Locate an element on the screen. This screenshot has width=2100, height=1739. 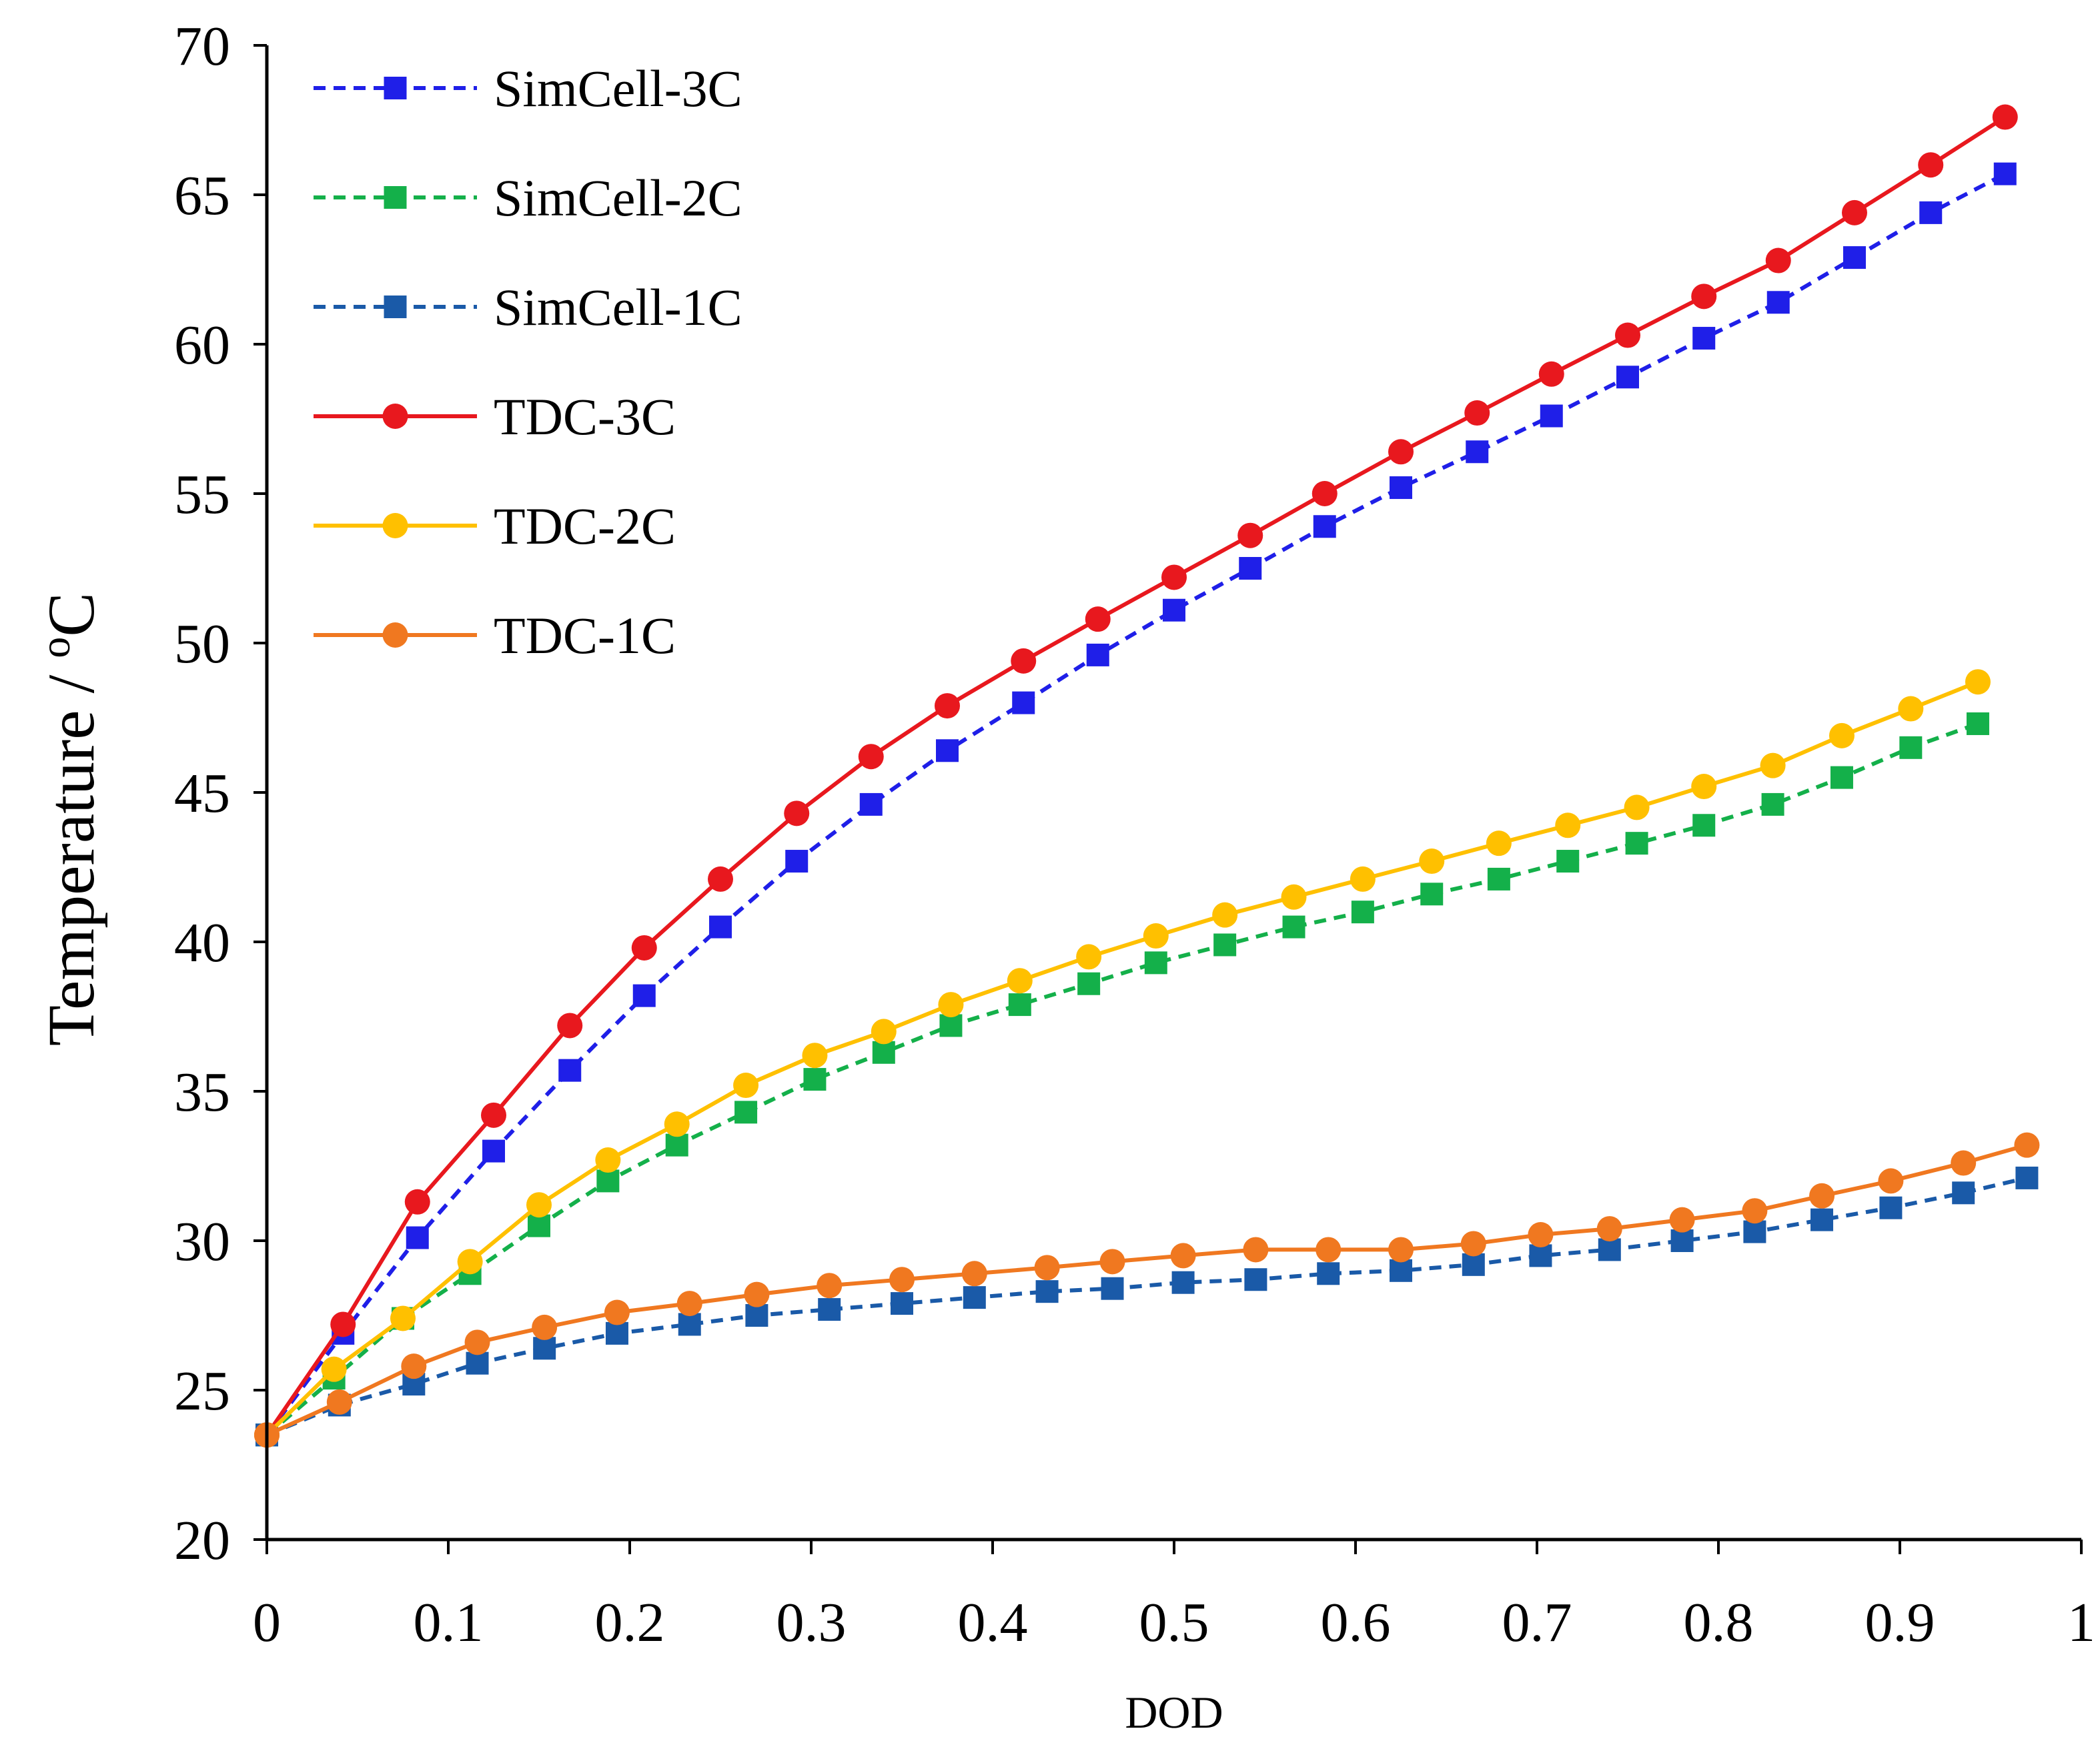
x-tick-label: 0.2 is located at coordinates (630, 1623).